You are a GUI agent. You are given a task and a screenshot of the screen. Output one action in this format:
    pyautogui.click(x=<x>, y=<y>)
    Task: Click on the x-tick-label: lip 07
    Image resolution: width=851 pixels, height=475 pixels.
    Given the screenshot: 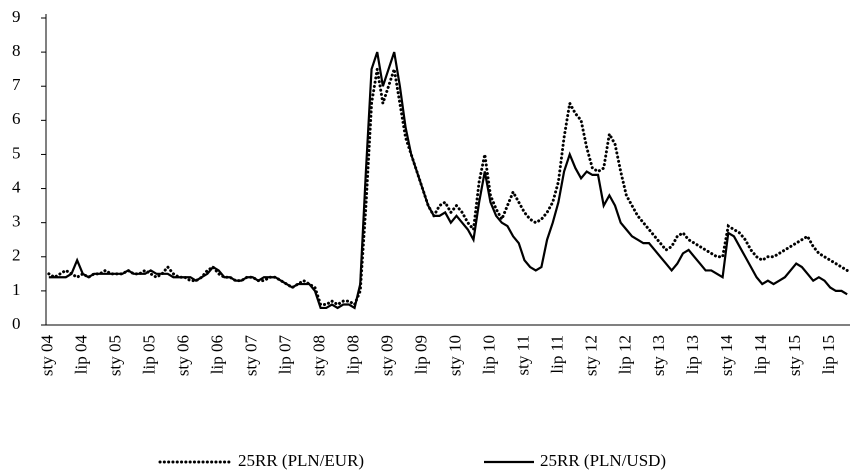 What is the action you would take?
    pyautogui.click(x=285, y=355)
    